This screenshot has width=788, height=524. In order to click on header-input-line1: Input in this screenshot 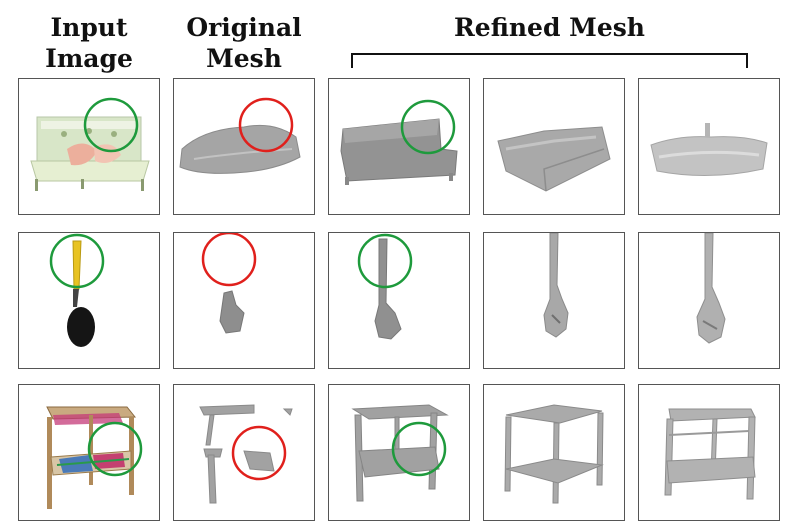, I will do `click(89, 27)`.